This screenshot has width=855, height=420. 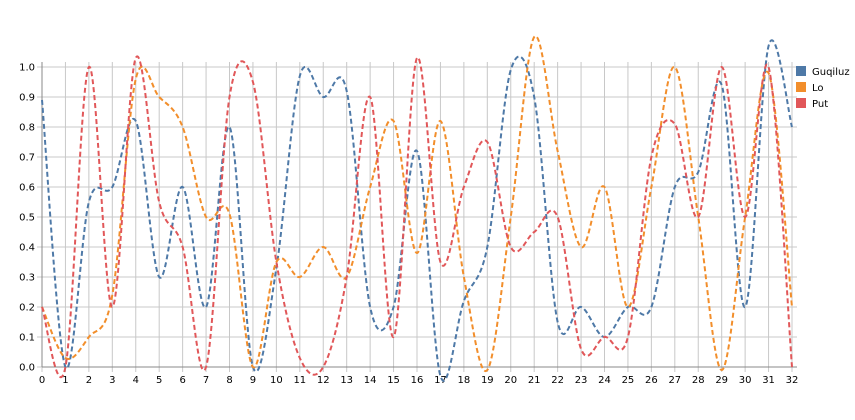 What do you see at coordinates (674, 380) in the screenshot?
I see `x-tick-label: 27` at bounding box center [674, 380].